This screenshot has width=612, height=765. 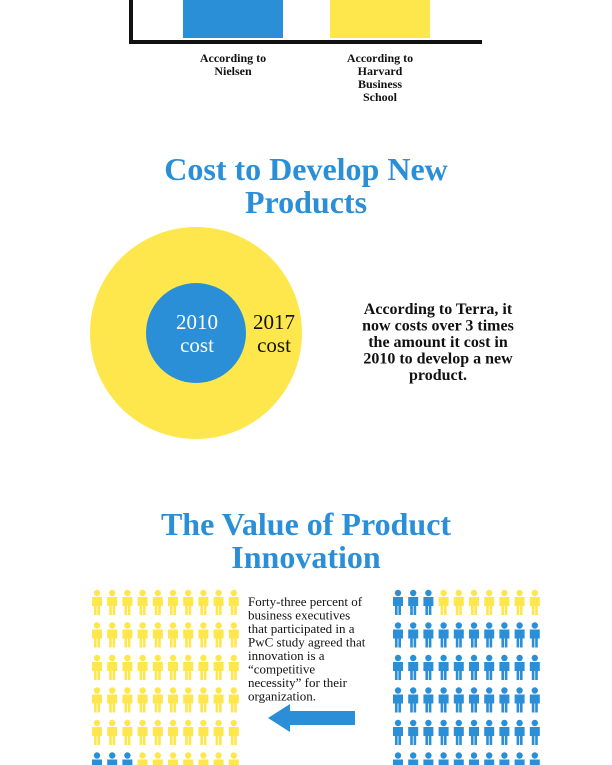 What do you see at coordinates (438, 342) in the screenshot?
I see `description: the amount it cost in` at bounding box center [438, 342].